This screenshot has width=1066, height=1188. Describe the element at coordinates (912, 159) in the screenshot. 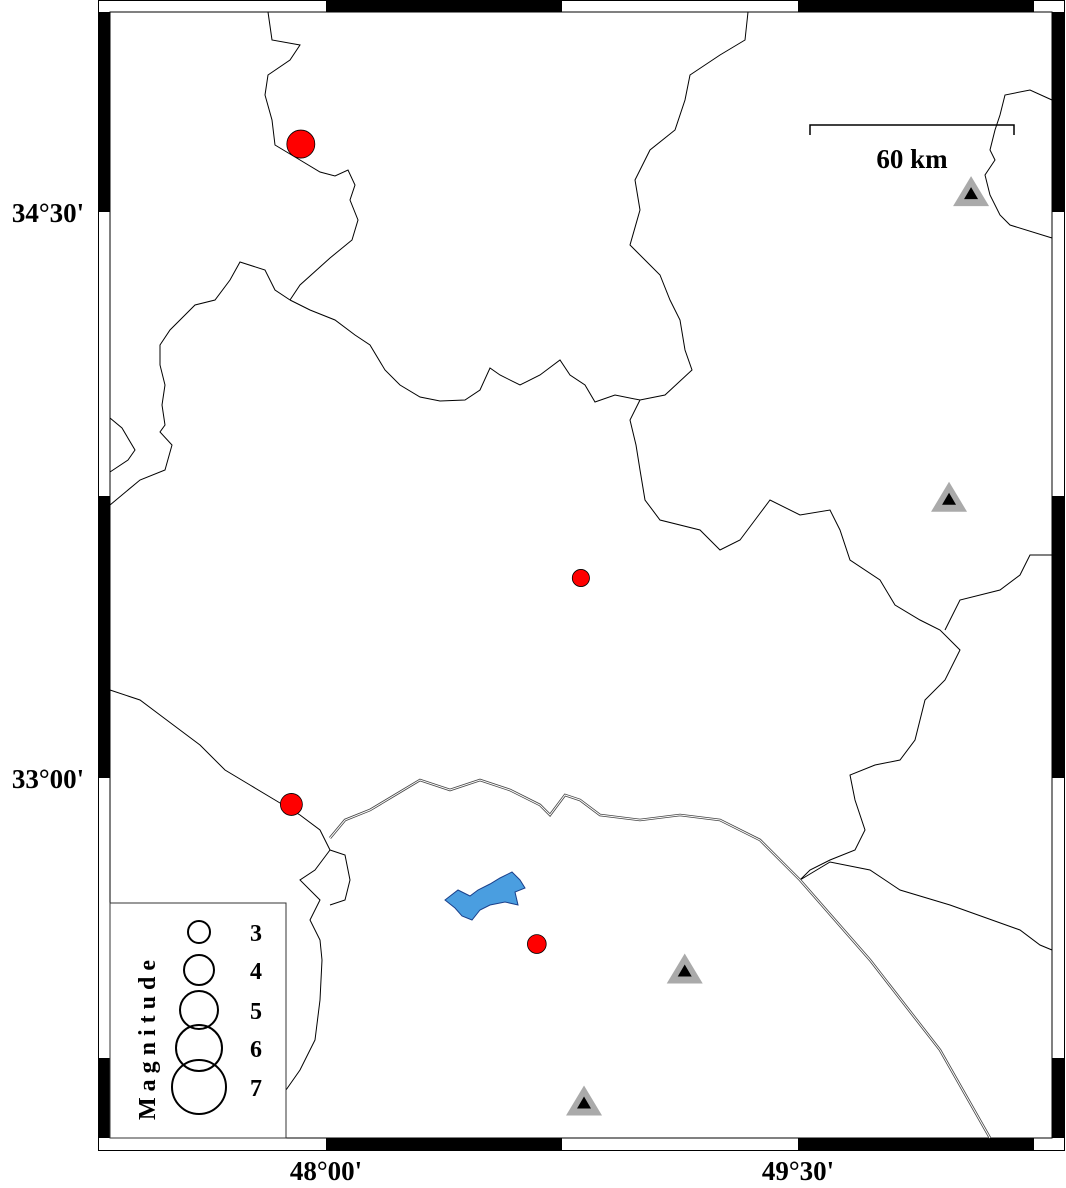

I see `scale-bar-label: 60 km` at that location.